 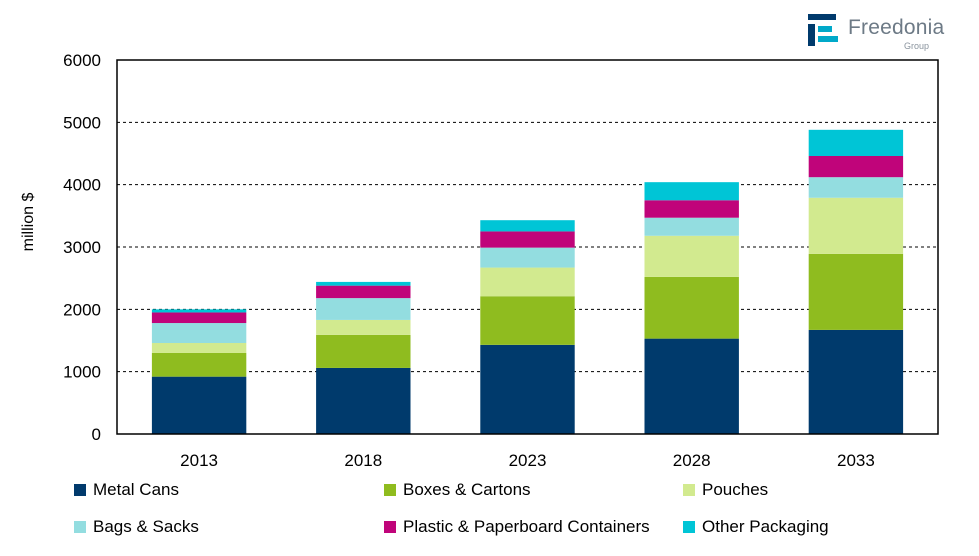 What do you see at coordinates (467, 489) in the screenshot?
I see `legend-label: Boxes & Cartons` at bounding box center [467, 489].